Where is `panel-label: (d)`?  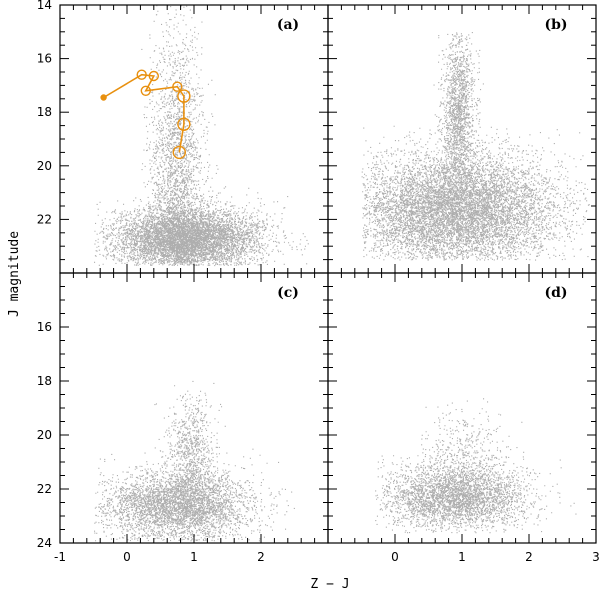 panel-label: (d) is located at coordinates (555, 293).